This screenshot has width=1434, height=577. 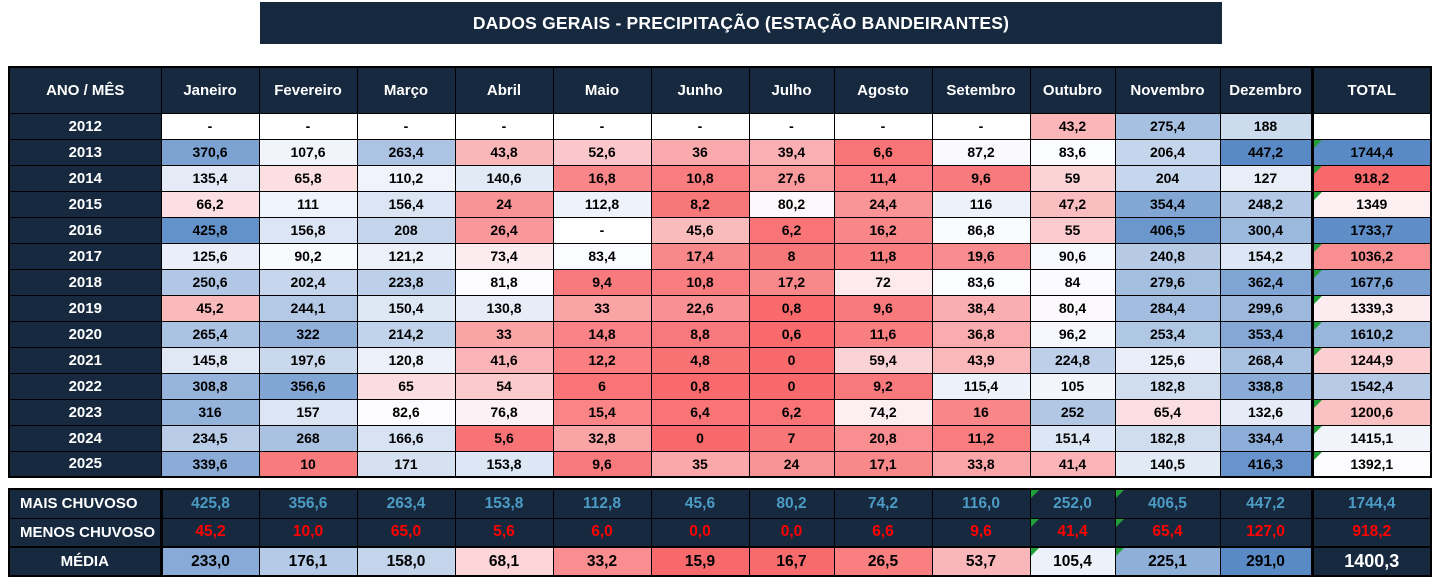 What do you see at coordinates (1371, 90) in the screenshot?
I see `col-header-total: TOTAL` at bounding box center [1371, 90].